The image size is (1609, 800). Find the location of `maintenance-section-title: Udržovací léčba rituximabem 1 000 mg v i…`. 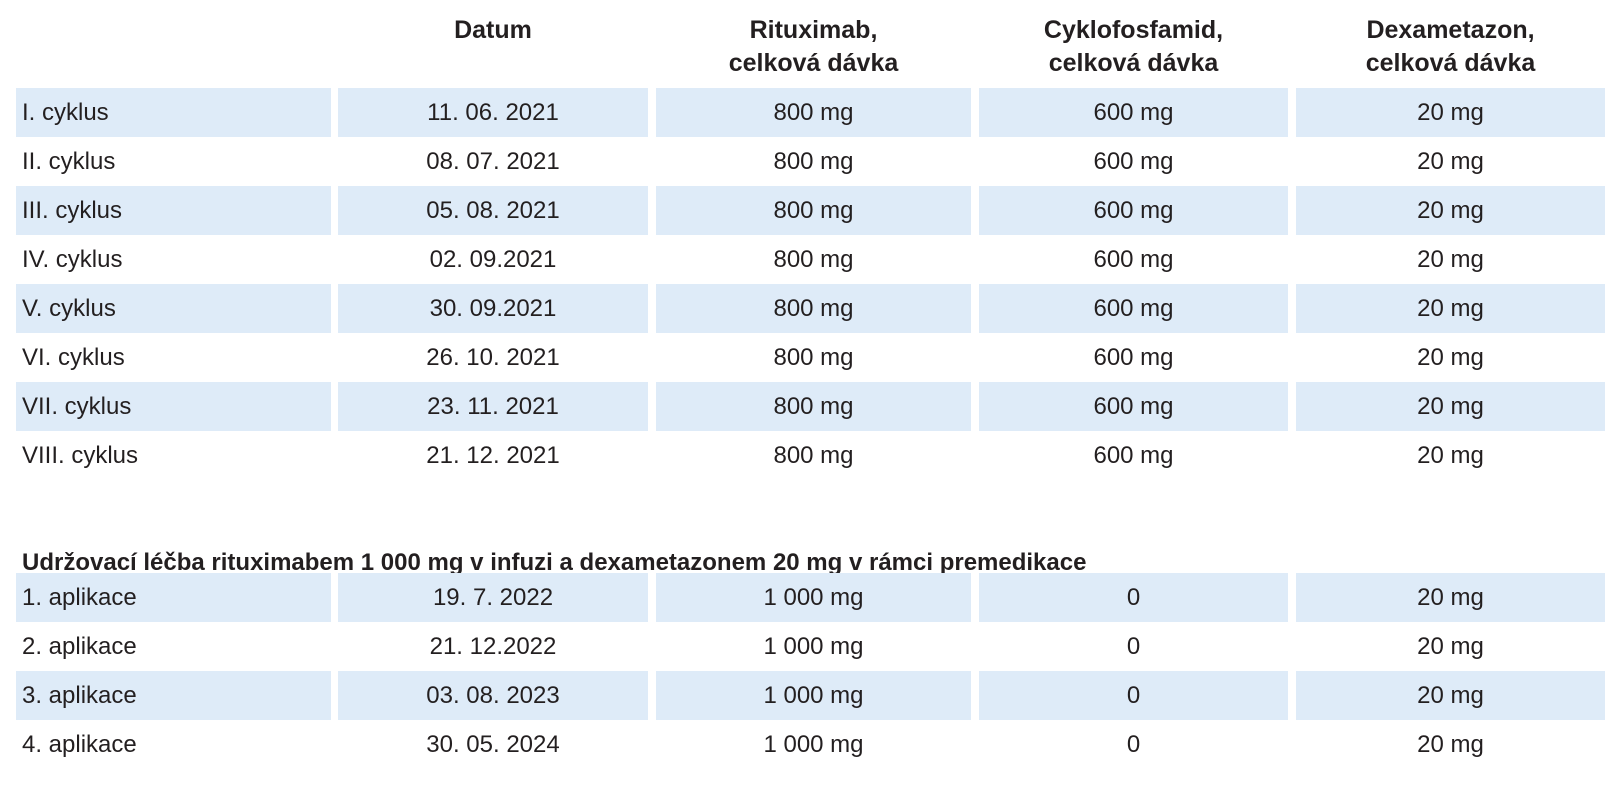

maintenance-section-title: Udržovací léčba rituximabem 1 000 mg v i… is located at coordinates (554, 562).